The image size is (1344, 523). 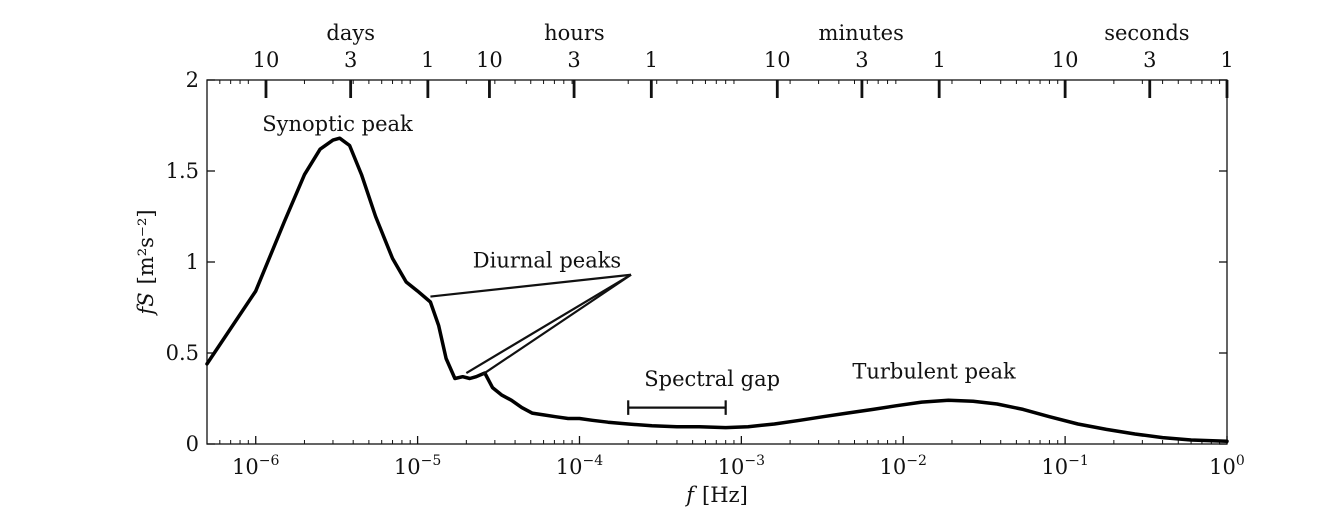 I want to click on x-axis-label: f [Hz], so click(x=716, y=495).